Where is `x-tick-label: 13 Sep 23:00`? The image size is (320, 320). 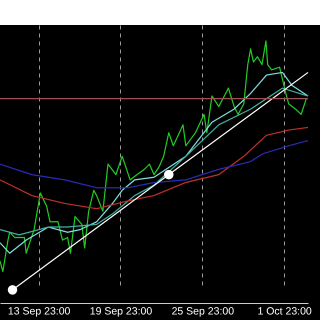
x-tick-label: 13 Sep 23:00 is located at coordinates (39, 312).